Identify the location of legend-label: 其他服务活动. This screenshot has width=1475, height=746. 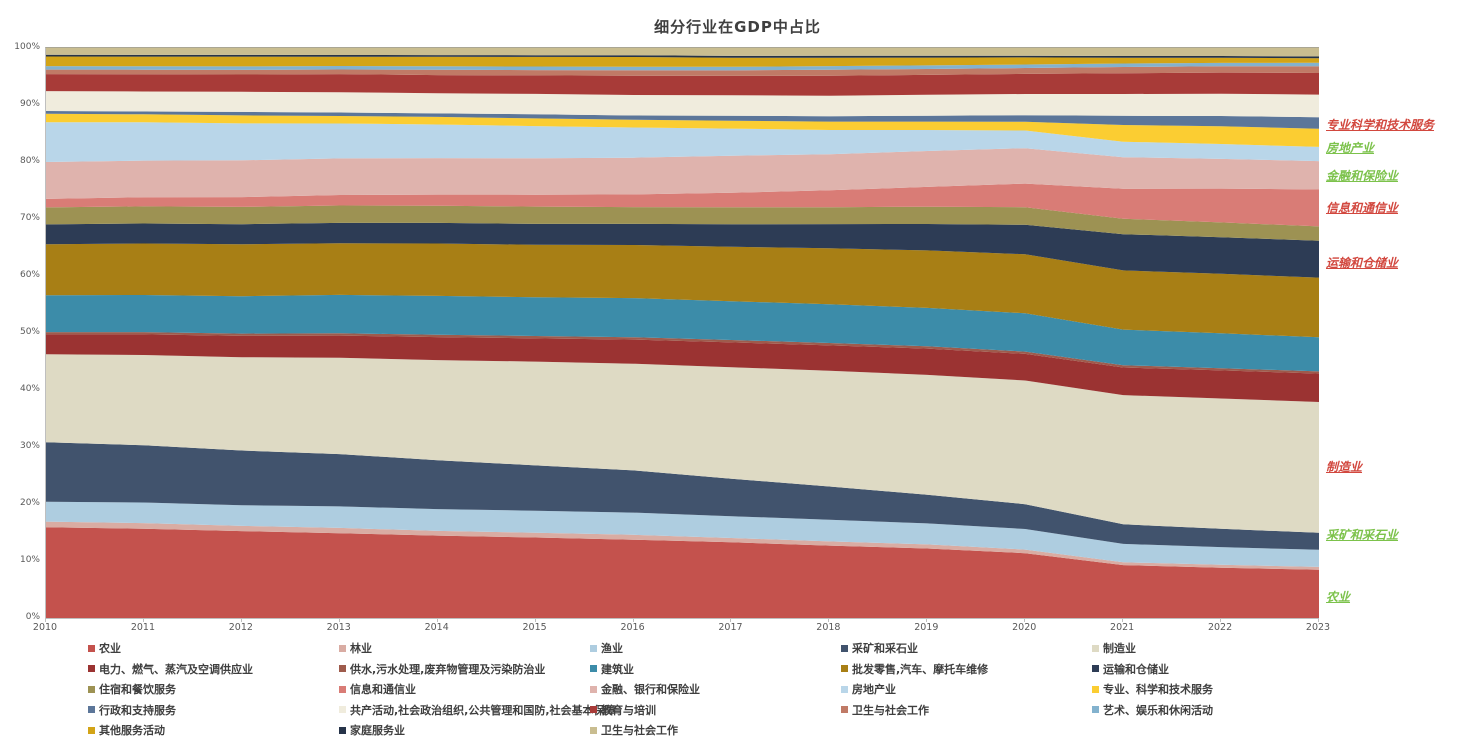
(132, 730).